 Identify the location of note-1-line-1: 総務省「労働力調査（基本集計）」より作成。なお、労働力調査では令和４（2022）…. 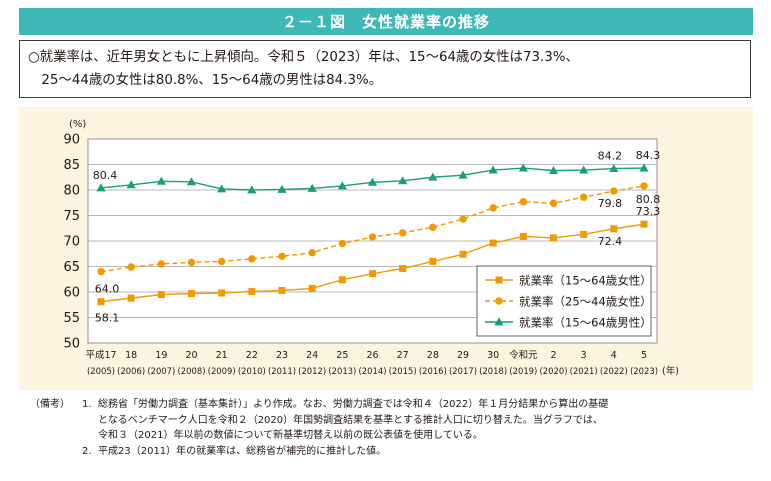
(353, 404).